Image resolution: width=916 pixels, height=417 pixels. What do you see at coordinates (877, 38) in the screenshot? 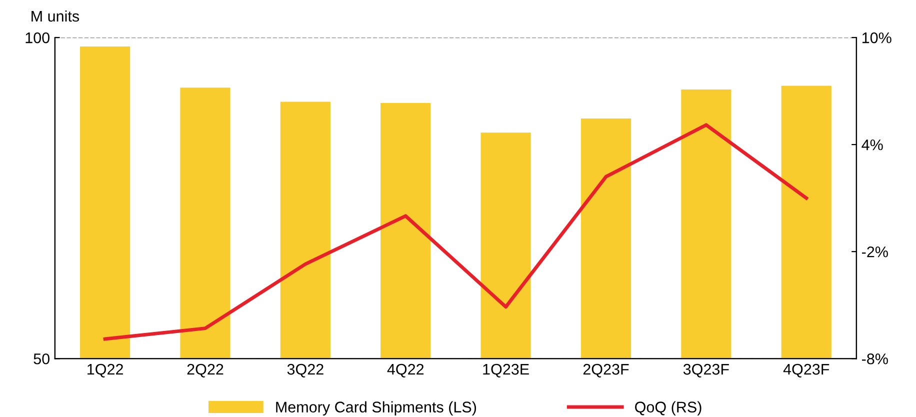
I see `y2-tick-label: 10%` at bounding box center [877, 38].